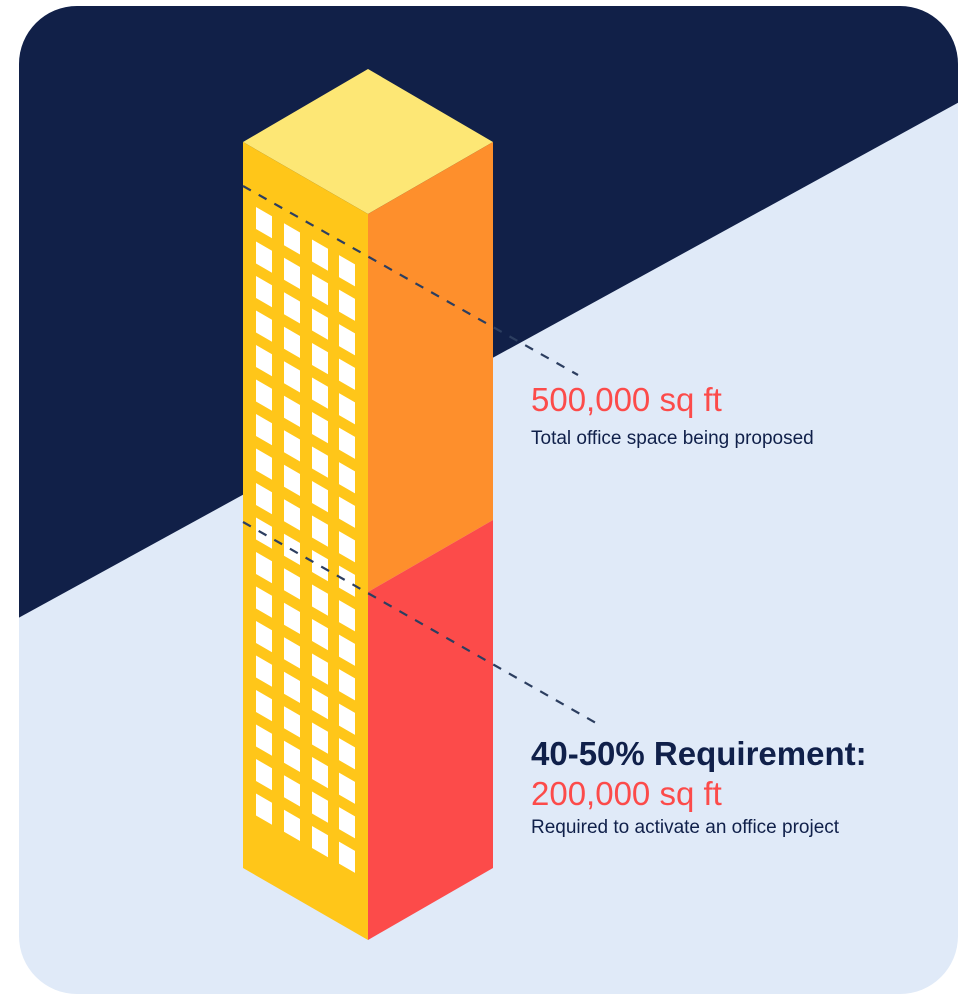 Image resolution: width=963 pixels, height=995 pixels. I want to click on tower-windows, so click(305, 540).